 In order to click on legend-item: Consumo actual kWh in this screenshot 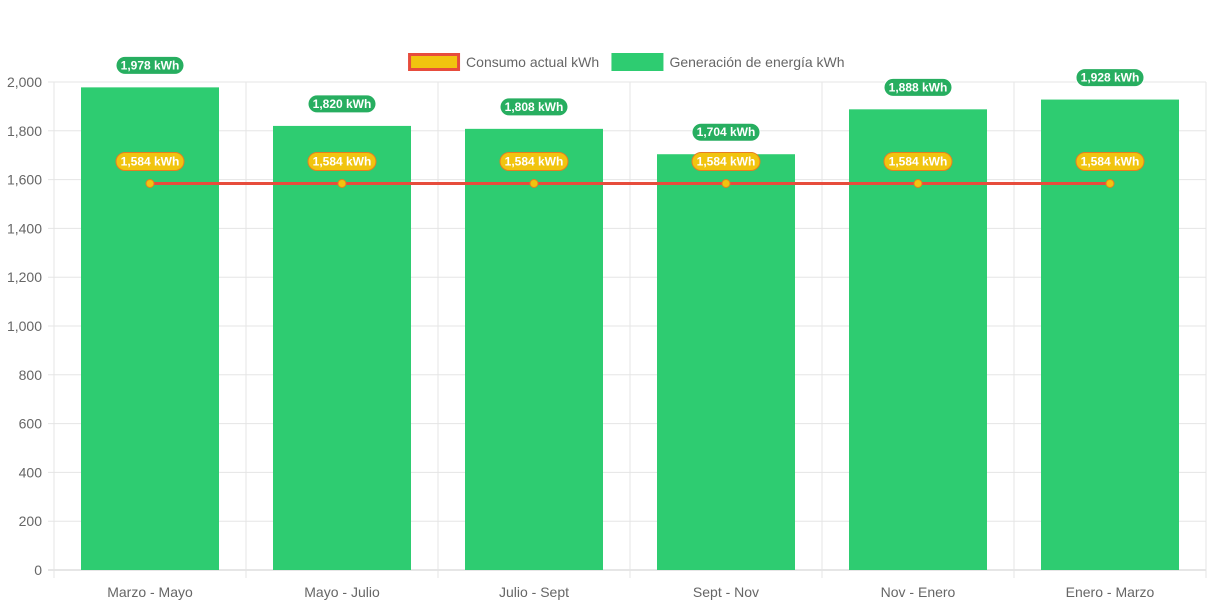, I will do `click(504, 62)`.